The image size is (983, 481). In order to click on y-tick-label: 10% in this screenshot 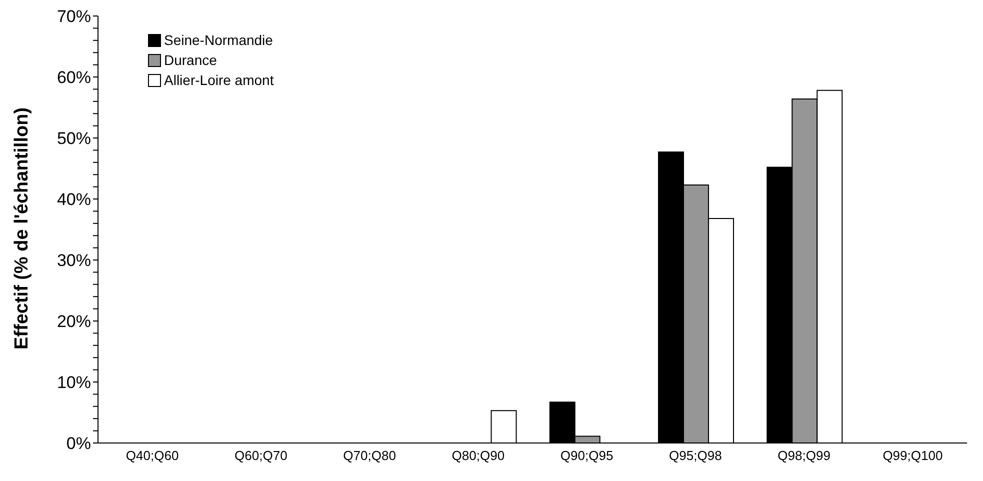, I will do `click(73, 382)`.